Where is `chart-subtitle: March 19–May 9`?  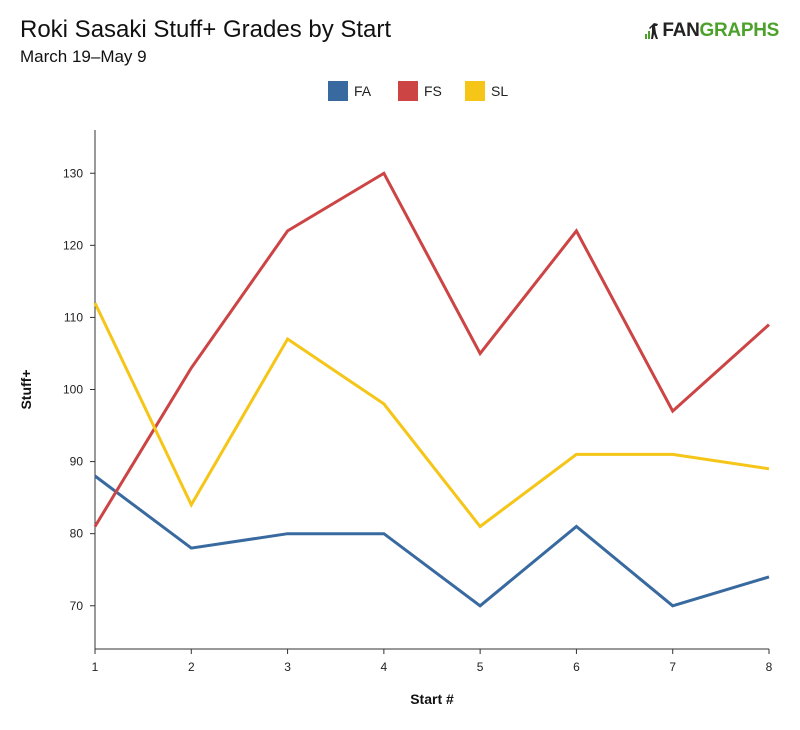
chart-subtitle: March 19–May 9 is located at coordinates (83, 56).